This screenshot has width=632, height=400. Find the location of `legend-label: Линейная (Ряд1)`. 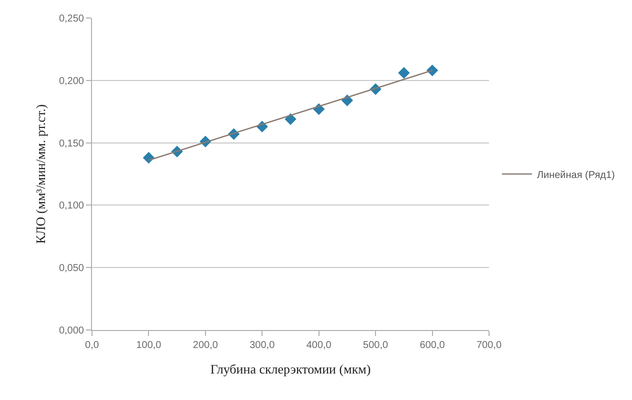

legend-label: Линейная (Ряд1) is located at coordinates (575, 175).